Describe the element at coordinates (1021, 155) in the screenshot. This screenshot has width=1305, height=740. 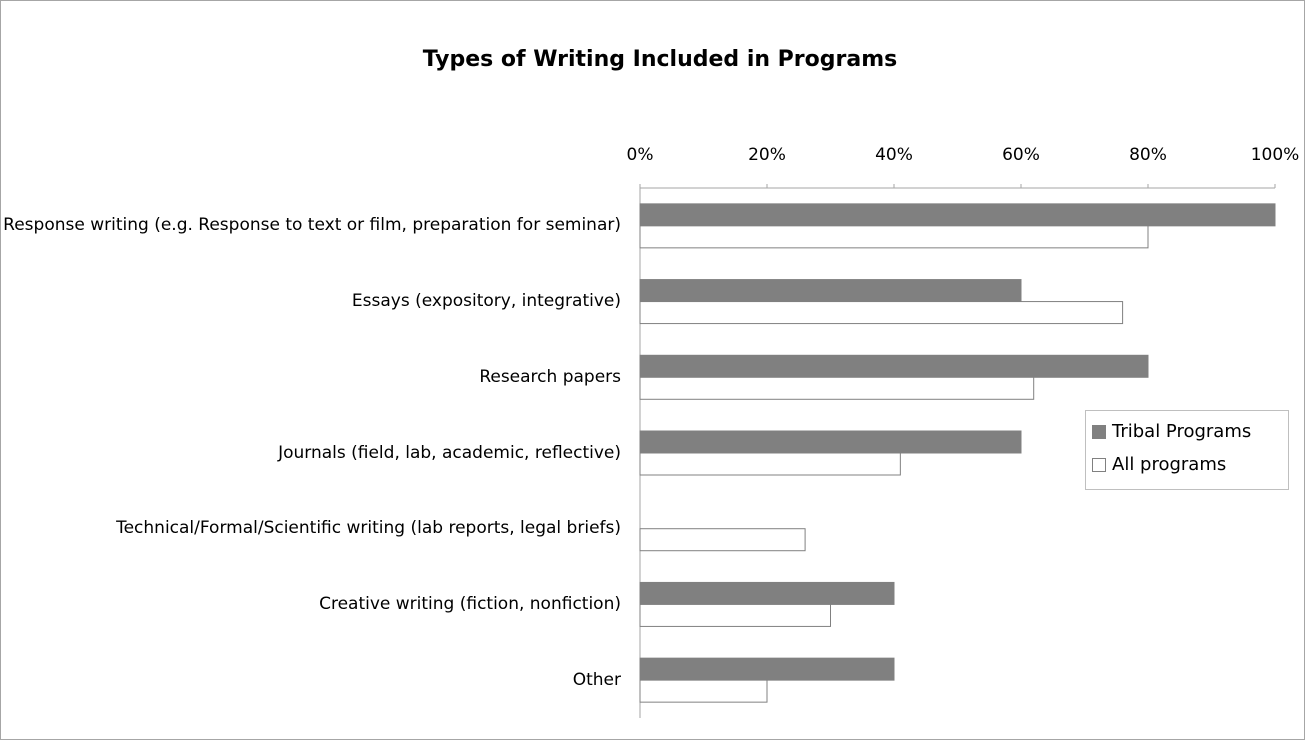
I see `x-tick-label: 60%` at that location.